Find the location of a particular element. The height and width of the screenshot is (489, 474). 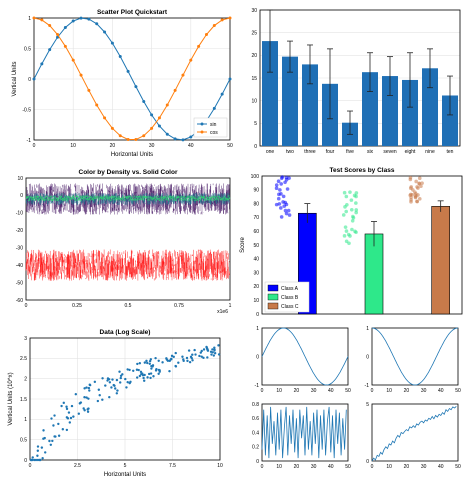

chart-title: Test Scores by Class is located at coordinates (362, 170).